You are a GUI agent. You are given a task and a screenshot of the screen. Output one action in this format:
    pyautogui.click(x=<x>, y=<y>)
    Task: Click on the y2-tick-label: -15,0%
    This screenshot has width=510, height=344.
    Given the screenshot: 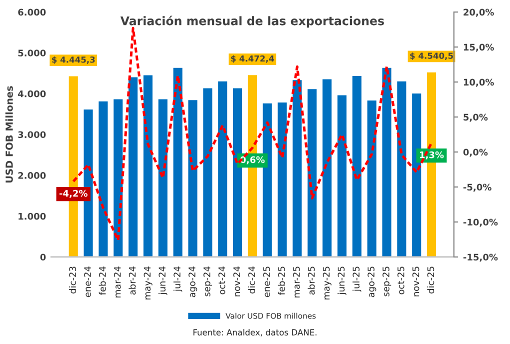 What is the action you would take?
    pyautogui.click(x=480, y=258)
    